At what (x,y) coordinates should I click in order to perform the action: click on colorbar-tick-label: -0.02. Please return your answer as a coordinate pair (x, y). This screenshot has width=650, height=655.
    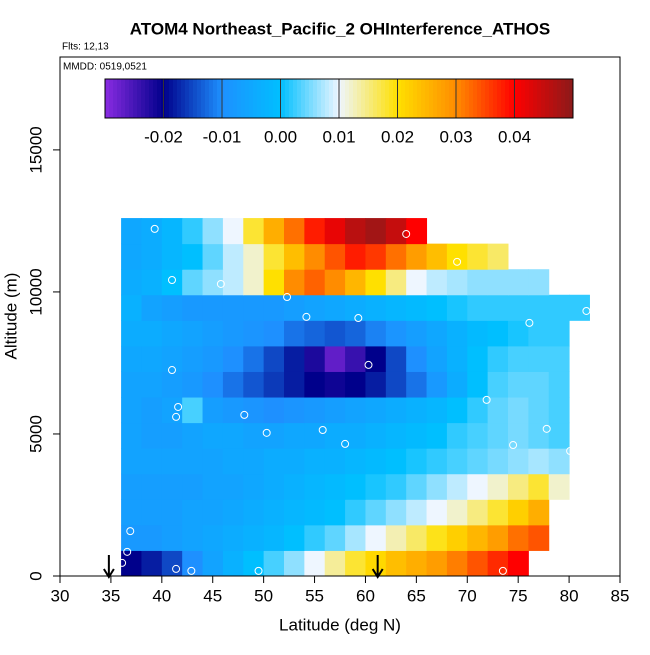
    Looking at the image, I should click on (163, 136).